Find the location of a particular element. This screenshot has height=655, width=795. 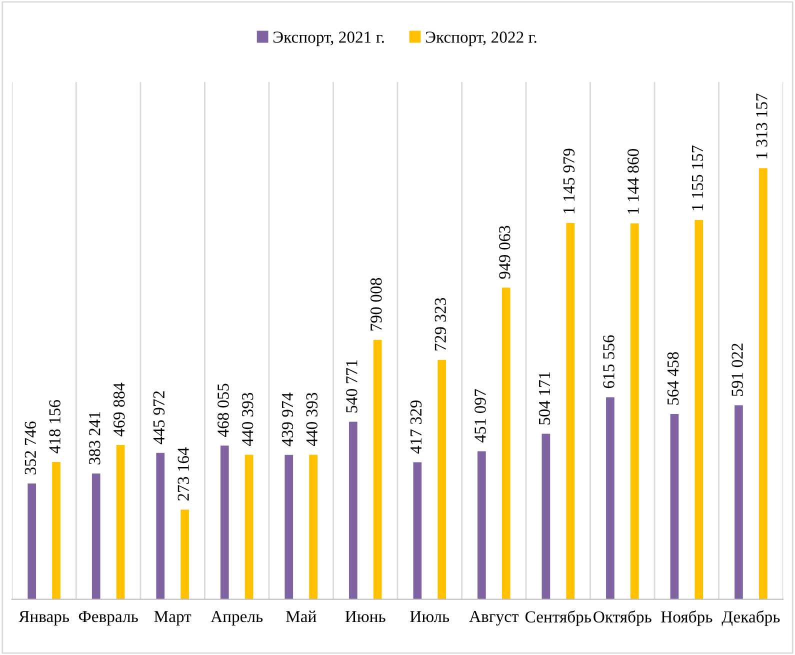

data-label: 504 171 is located at coordinates (544, 398).